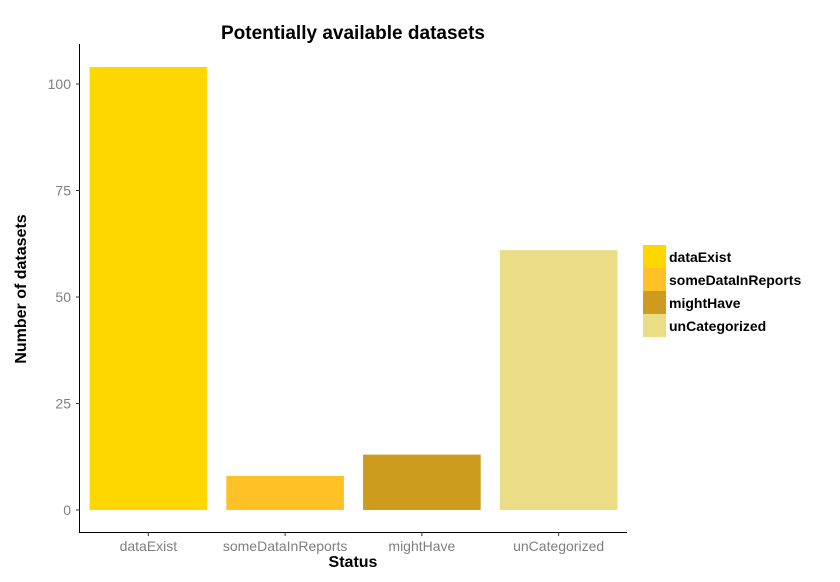 This screenshot has height=582, width=840. Describe the element at coordinates (654, 302) in the screenshot. I see `legend-swatch-might-have` at that location.